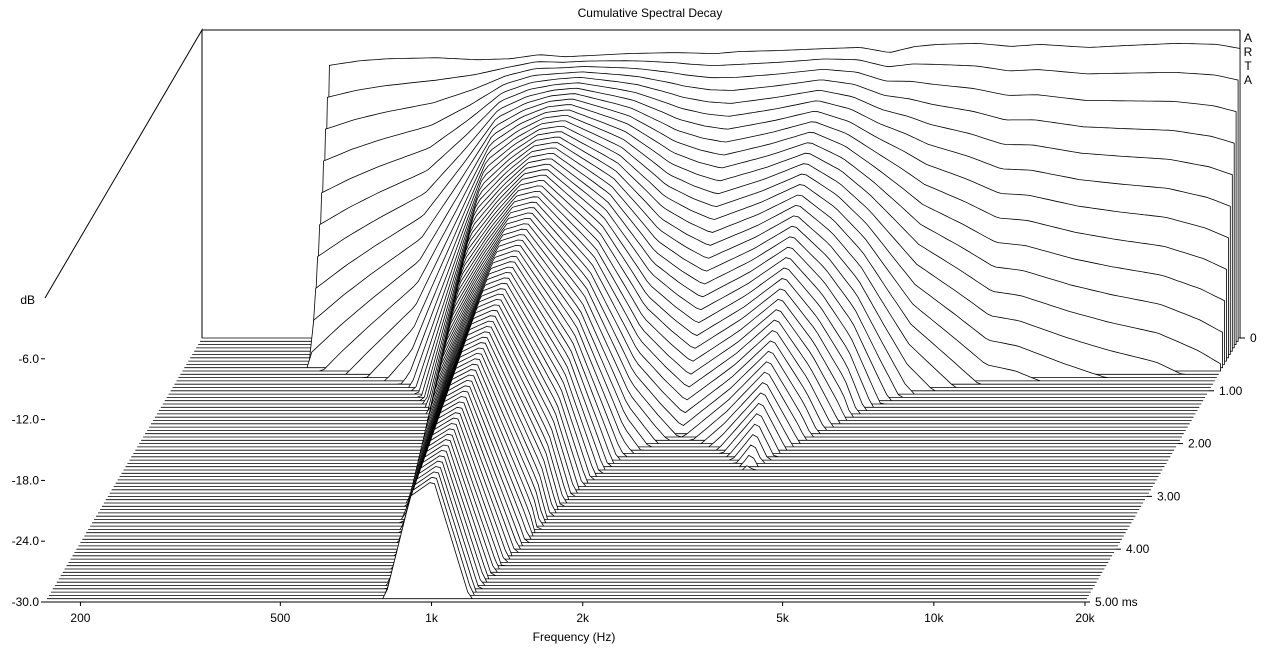 This screenshot has height=653, width=1268. I want to click on y-tick-label: -18.0, so click(26, 480).